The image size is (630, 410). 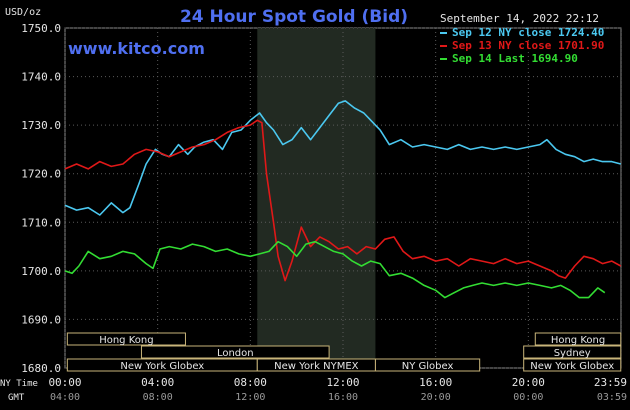 I want to click on legend-entry: Sep 12 NY close 1724.40, so click(x=528, y=32).